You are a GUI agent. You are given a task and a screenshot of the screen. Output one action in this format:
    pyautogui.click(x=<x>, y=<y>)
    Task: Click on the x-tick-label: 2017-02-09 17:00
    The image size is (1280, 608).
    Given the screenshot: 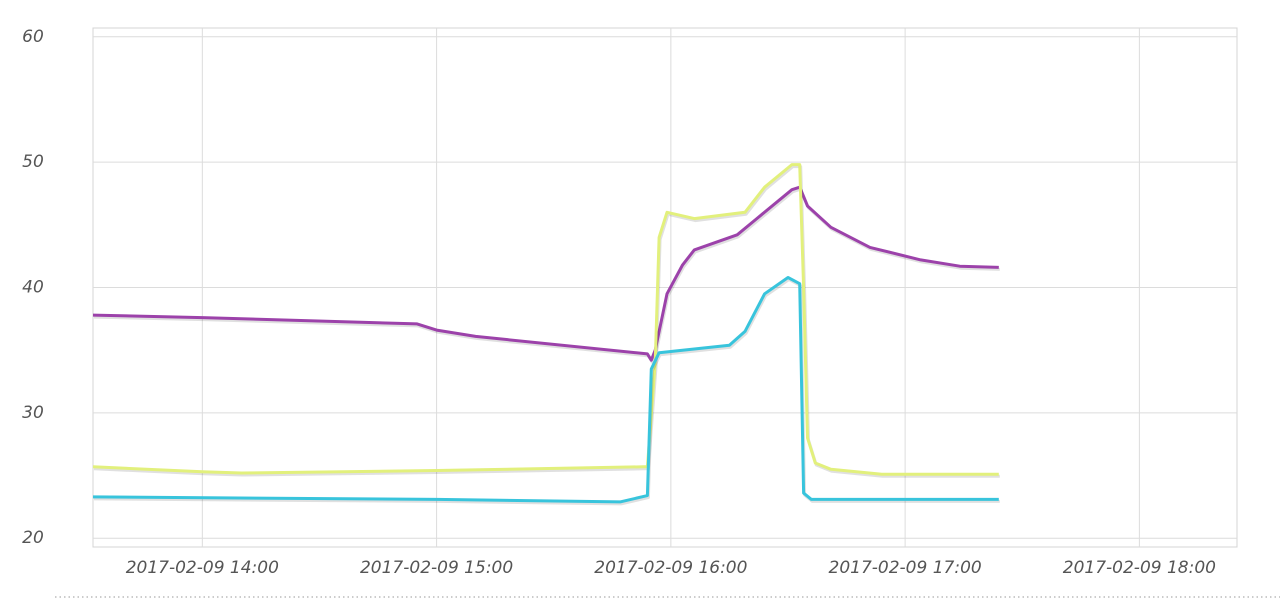 What is the action you would take?
    pyautogui.click(x=905, y=568)
    